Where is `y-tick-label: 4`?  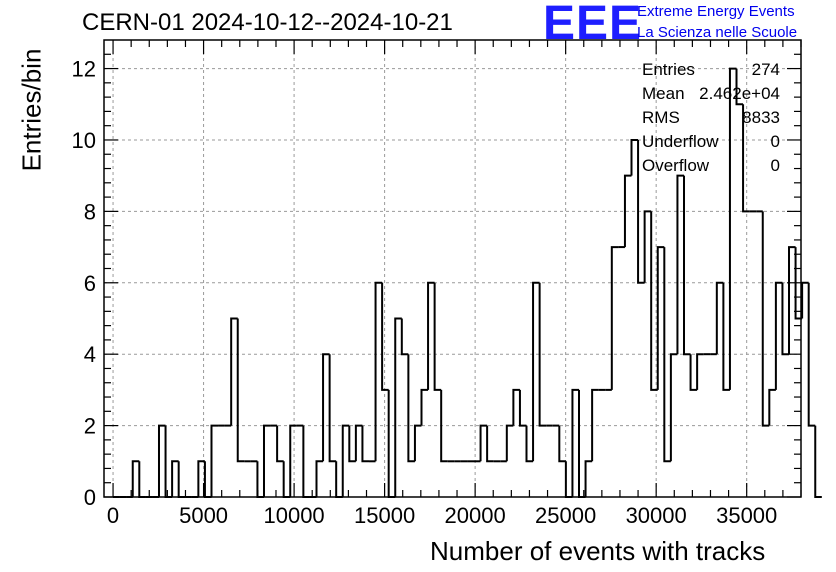
y-tick-label: 4 is located at coordinates (90, 354).